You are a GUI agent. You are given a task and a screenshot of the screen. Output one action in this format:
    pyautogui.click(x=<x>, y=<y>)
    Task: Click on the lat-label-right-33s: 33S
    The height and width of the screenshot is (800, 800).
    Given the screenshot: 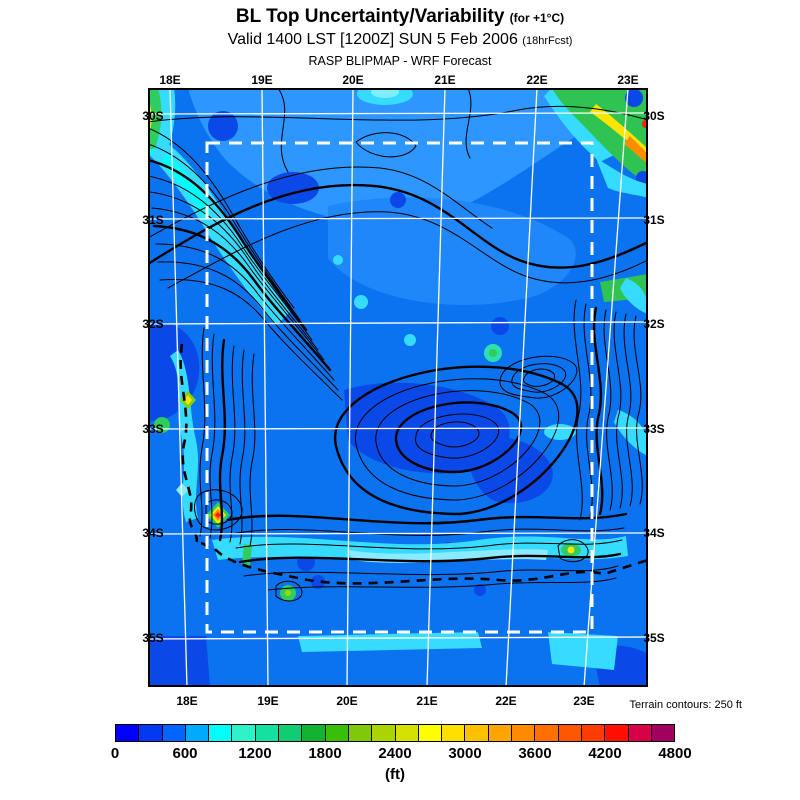 What is the action you would take?
    pyautogui.click(x=654, y=429)
    